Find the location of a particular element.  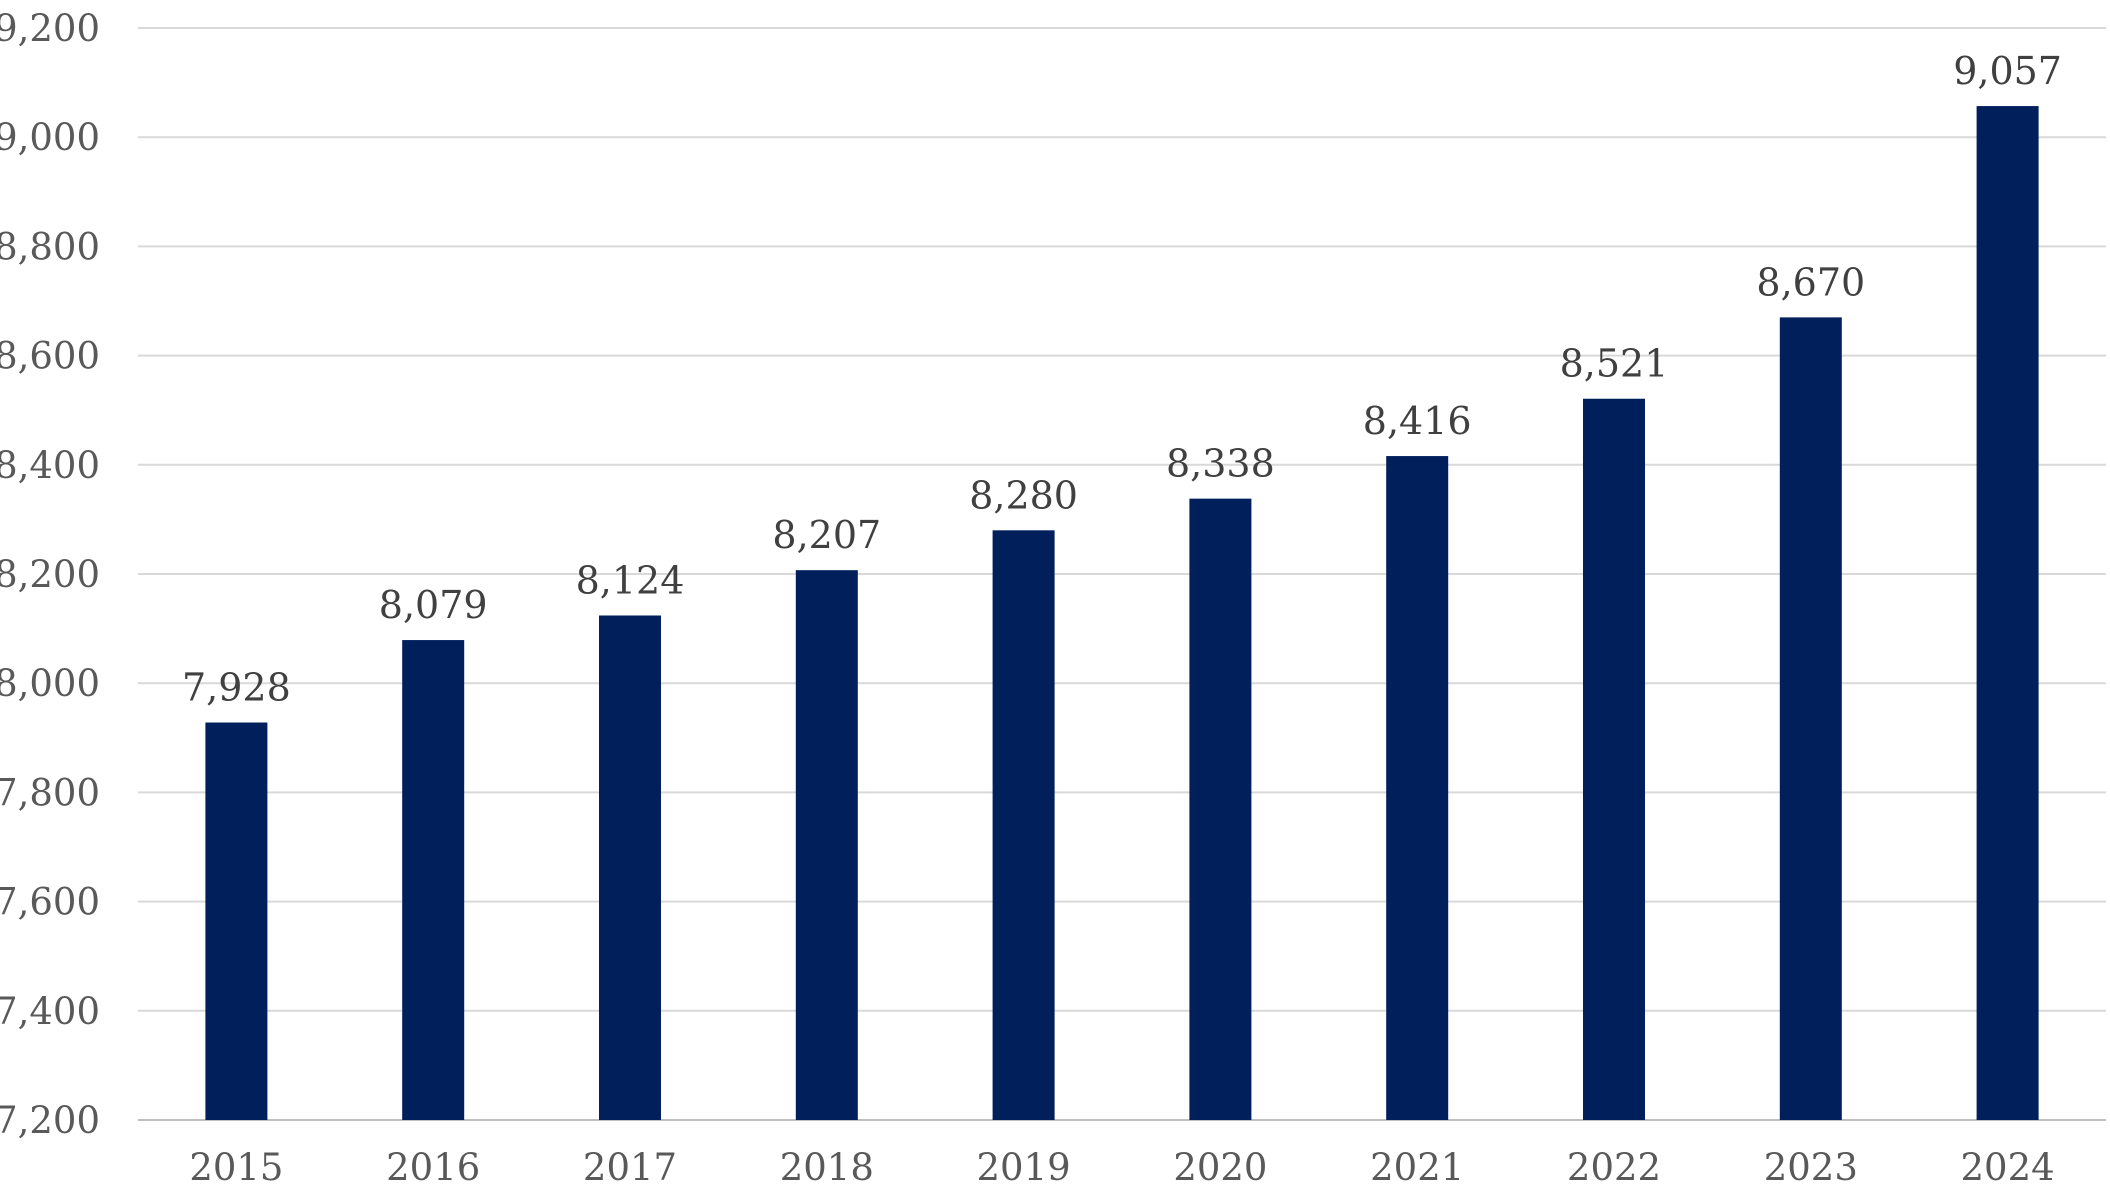

x-tick-label: 2018 is located at coordinates (827, 1167).